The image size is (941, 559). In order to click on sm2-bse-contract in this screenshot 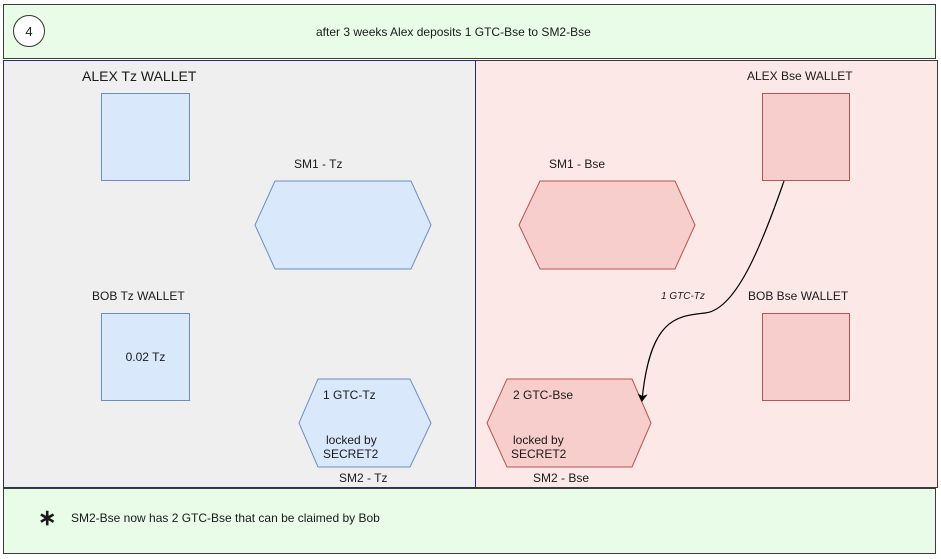, I will do `click(569, 423)`.